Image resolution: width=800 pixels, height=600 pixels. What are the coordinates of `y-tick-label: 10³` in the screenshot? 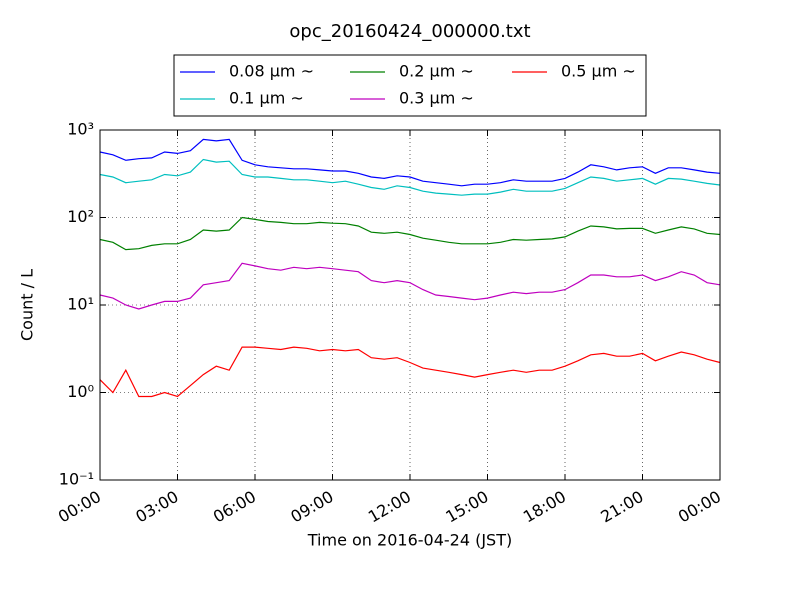 It's located at (80, 129).